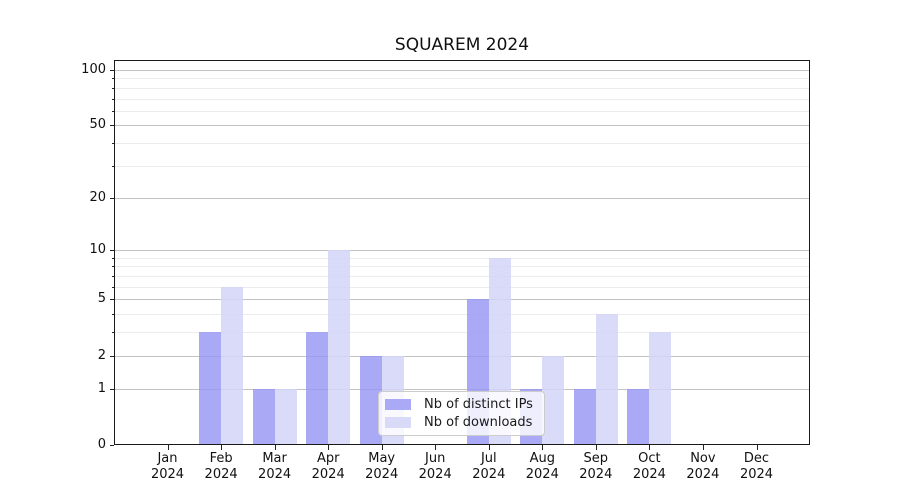 The height and width of the screenshot is (500, 900). Describe the element at coordinates (97, 250) in the screenshot. I see `y-tick-label: 10` at that location.